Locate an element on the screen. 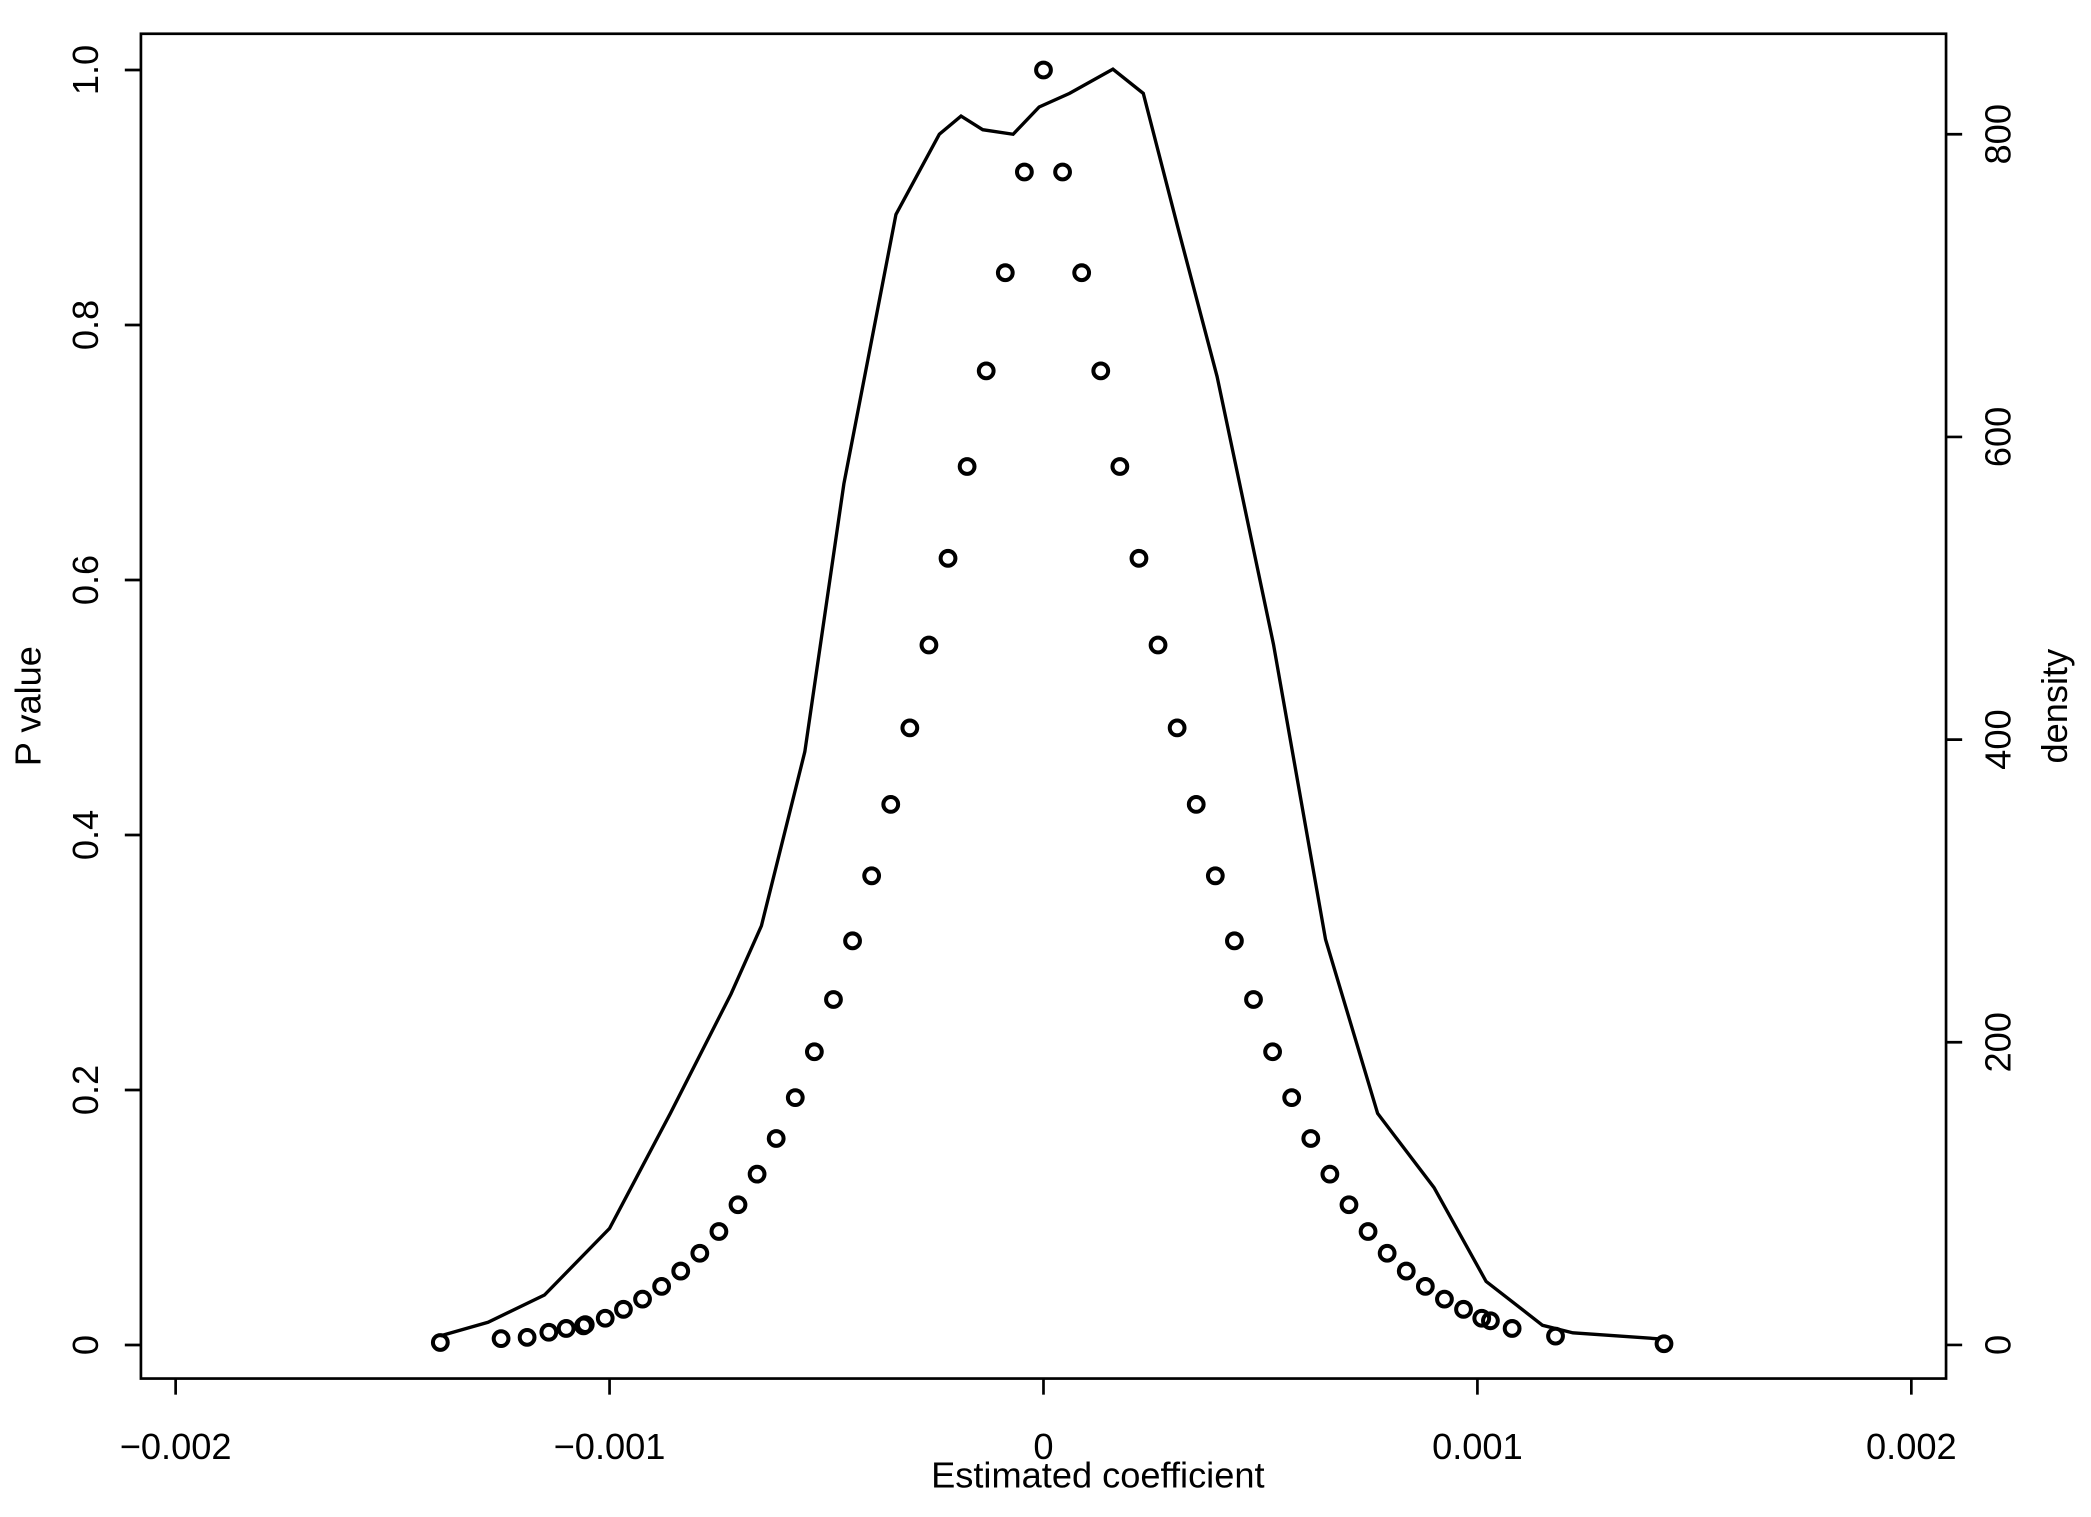  y2-tick-label: 600 is located at coordinates (1997, 437).